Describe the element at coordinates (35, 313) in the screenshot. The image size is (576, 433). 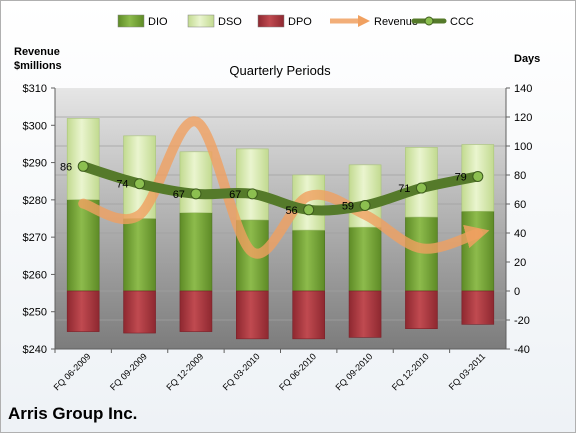
I see `left-tick-label: $250` at that location.